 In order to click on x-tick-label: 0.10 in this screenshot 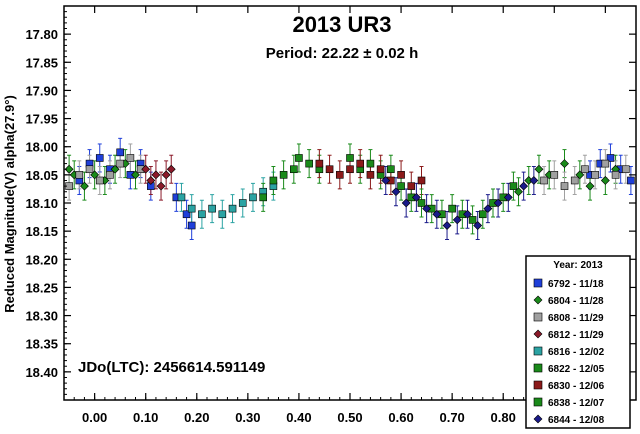, I will do `click(145, 417)`.